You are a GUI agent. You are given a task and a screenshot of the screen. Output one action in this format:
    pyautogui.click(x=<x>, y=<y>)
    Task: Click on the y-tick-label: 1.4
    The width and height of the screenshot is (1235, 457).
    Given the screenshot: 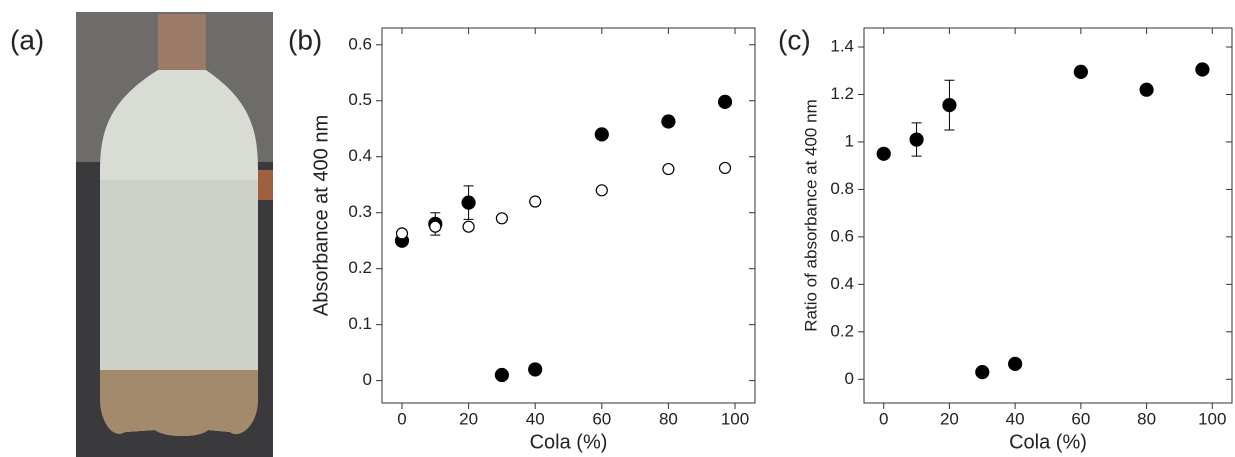 What is the action you would take?
    pyautogui.click(x=842, y=45)
    